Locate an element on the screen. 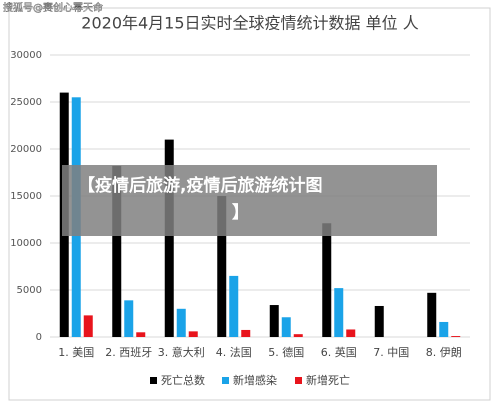 The width and height of the screenshot is (500, 408). y-tick-label: 10000 is located at coordinates (26, 243).